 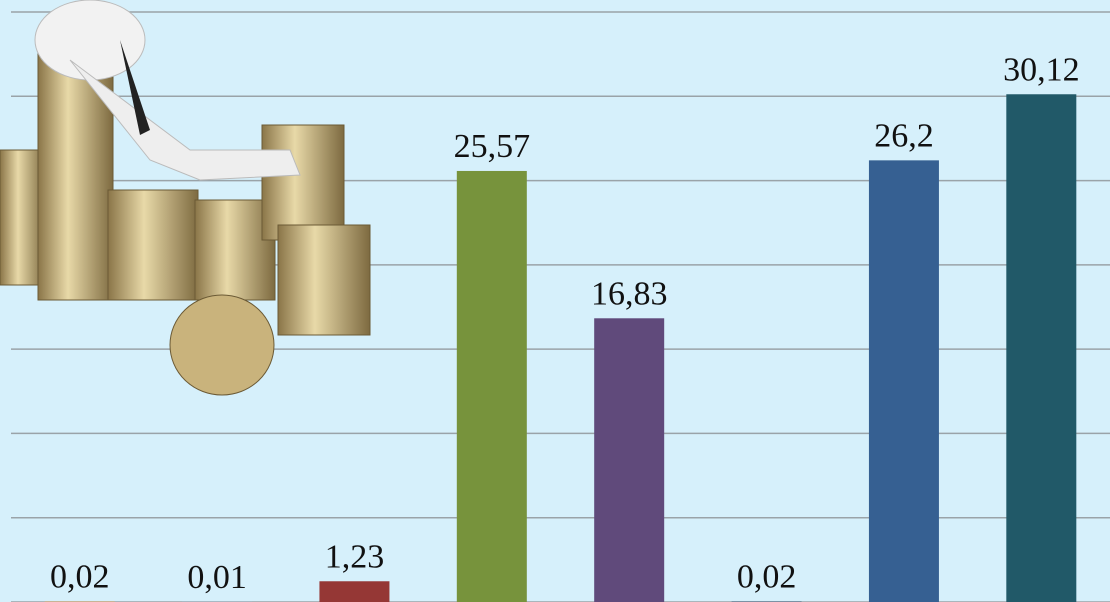 I want to click on data-label: 16,83, so click(x=629, y=293).